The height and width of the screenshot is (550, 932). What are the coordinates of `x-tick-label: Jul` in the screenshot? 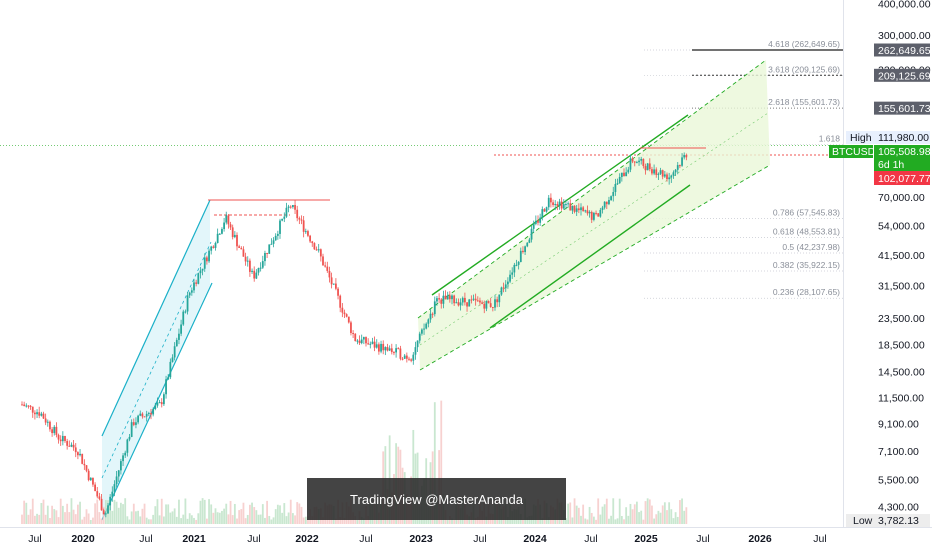 It's located at (253, 539).